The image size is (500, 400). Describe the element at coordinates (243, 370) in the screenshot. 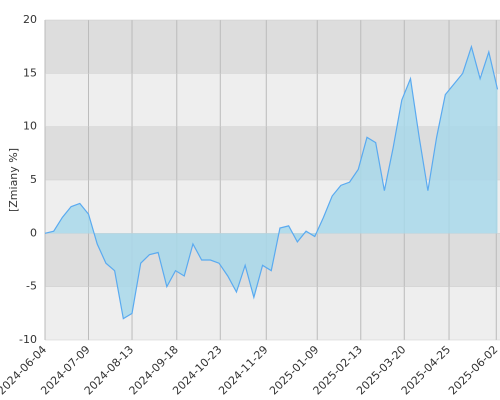

I see `x-tick-label: 2024-11-29` at that location.